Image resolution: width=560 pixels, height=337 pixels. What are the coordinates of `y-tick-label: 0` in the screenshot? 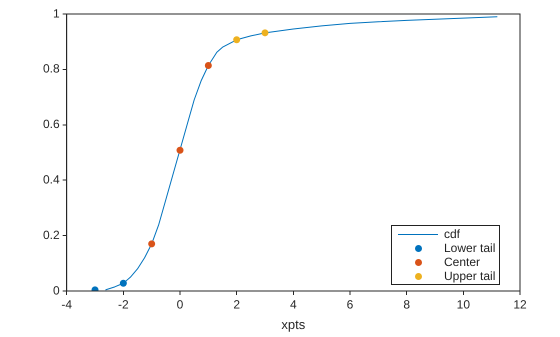 It's located at (56, 290).